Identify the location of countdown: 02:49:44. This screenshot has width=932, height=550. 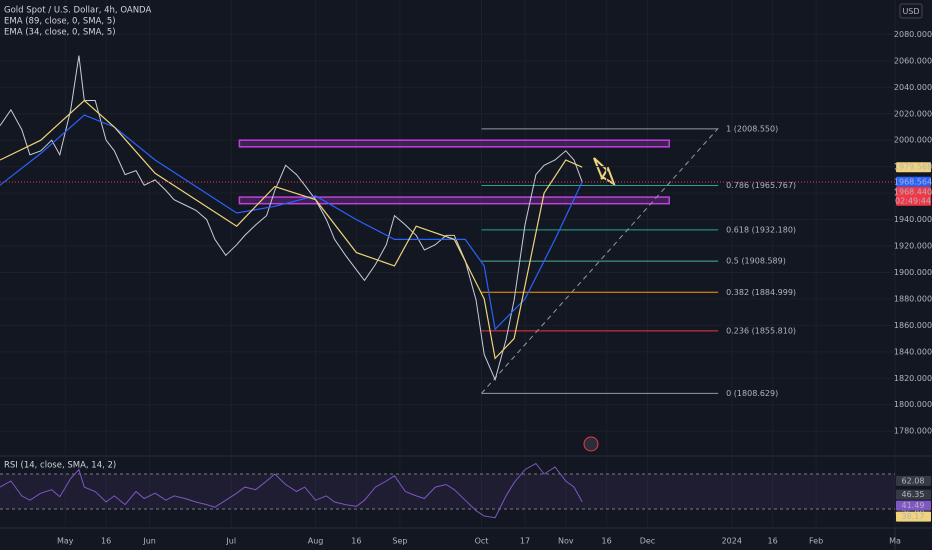
(913, 200).